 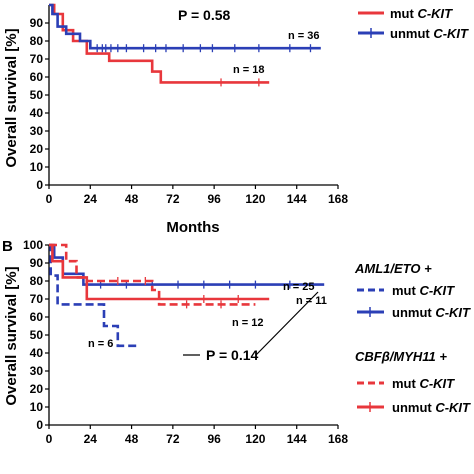 What do you see at coordinates (204, 15) in the screenshot?
I see `panel-a-p-value: P = 0.58` at bounding box center [204, 15].